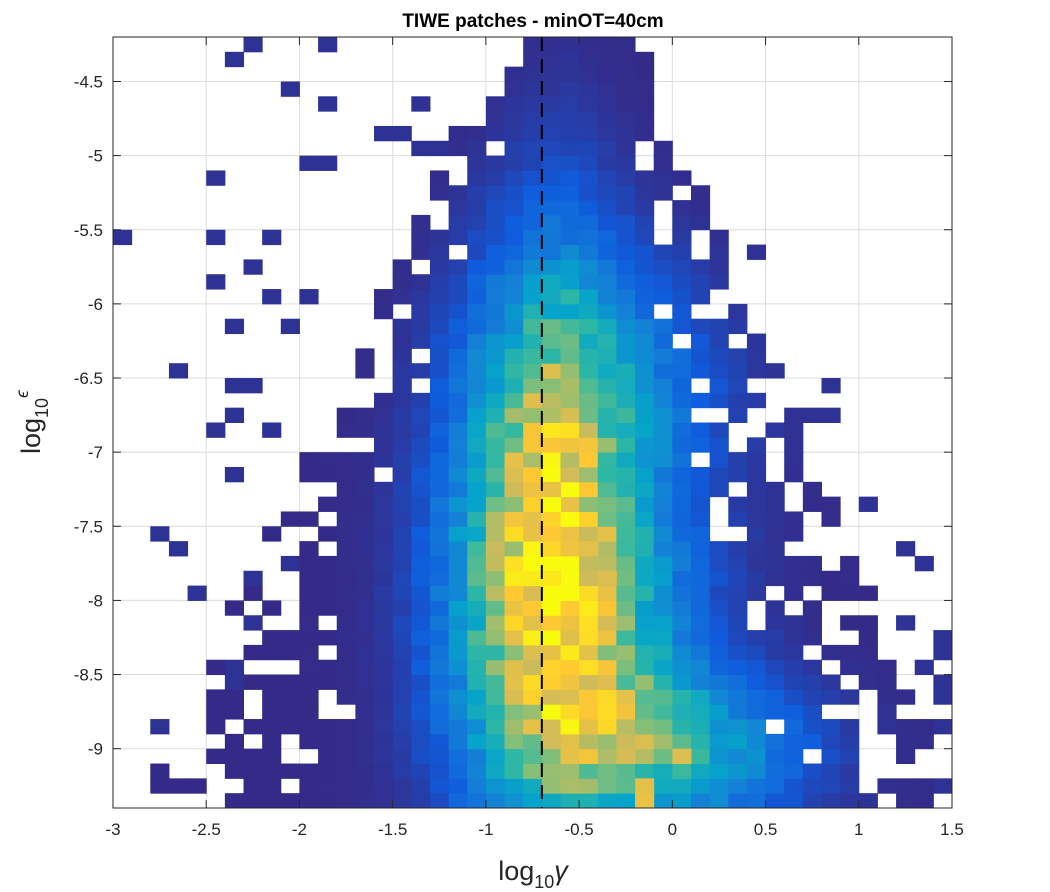 Image resolution: width=1050 pixels, height=892 pixels. I want to click on x-tick-label: 0.5, so click(766, 829).